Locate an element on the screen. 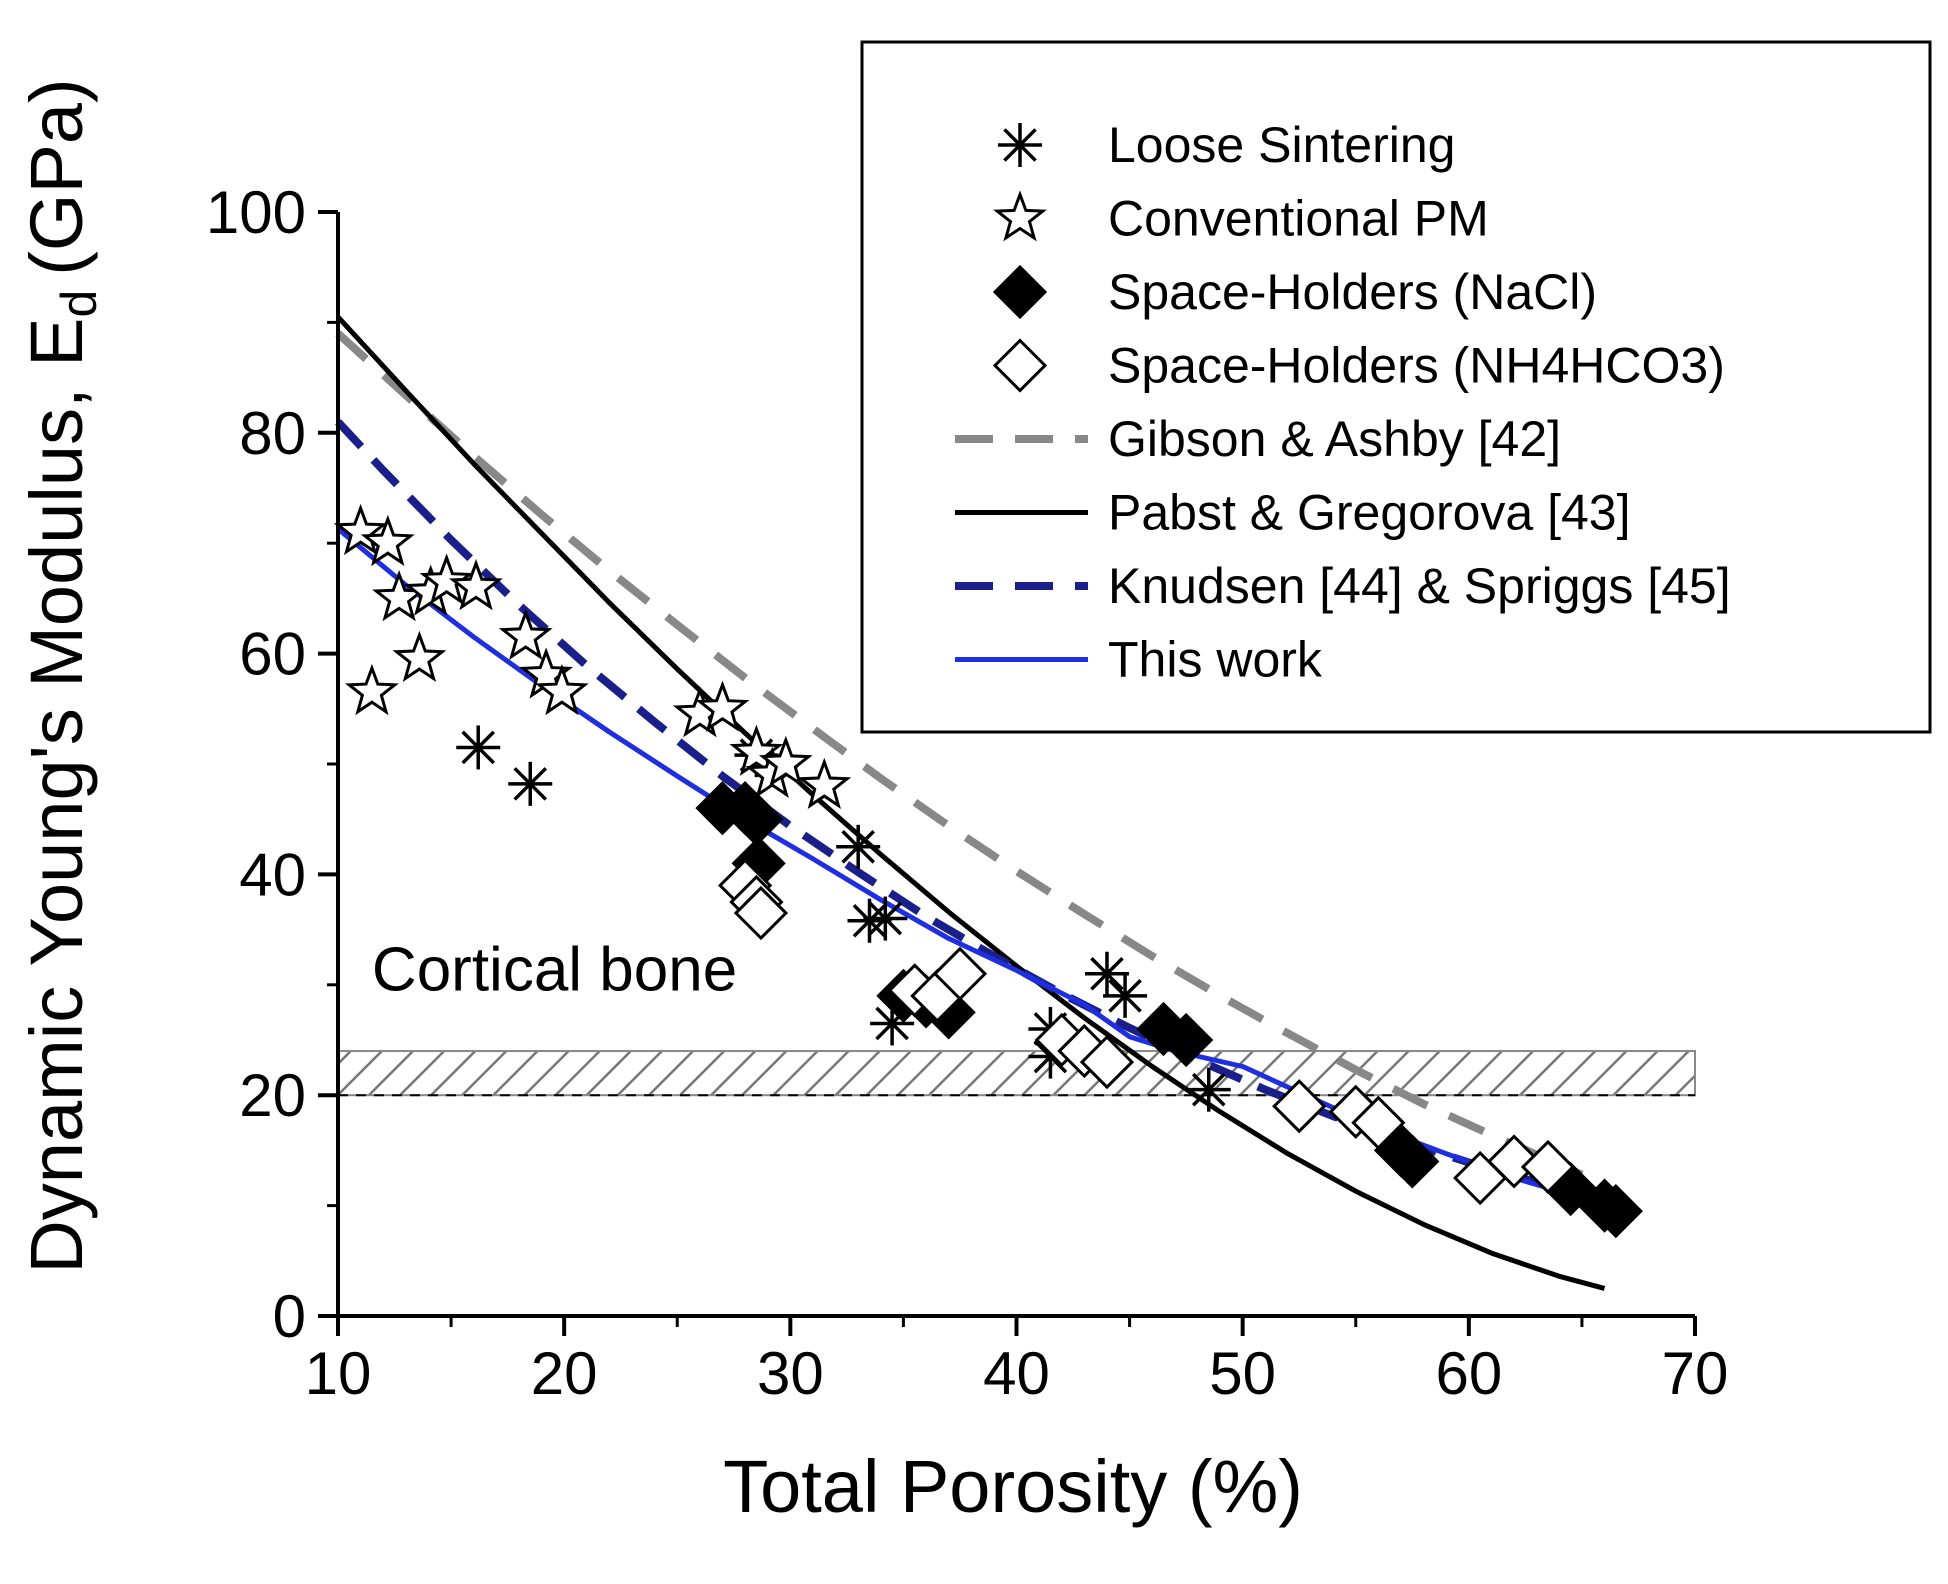 The width and height of the screenshot is (1948, 1584). legend-item-pabst-gregorova-43: Pabst & Gregorova [43] is located at coordinates (1293, 513).